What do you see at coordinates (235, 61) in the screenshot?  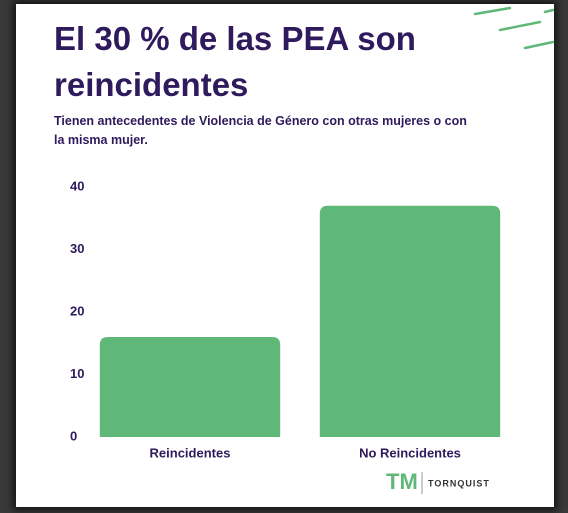 I see `chart-title: El 30 % de las PEA son reincidentes` at bounding box center [235, 61].